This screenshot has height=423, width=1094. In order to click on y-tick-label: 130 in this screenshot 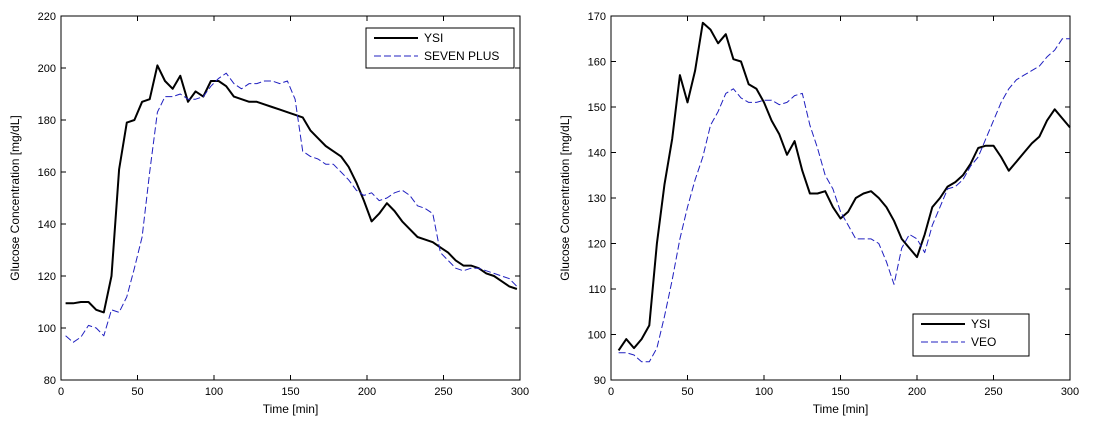, I will do `click(597, 199)`.